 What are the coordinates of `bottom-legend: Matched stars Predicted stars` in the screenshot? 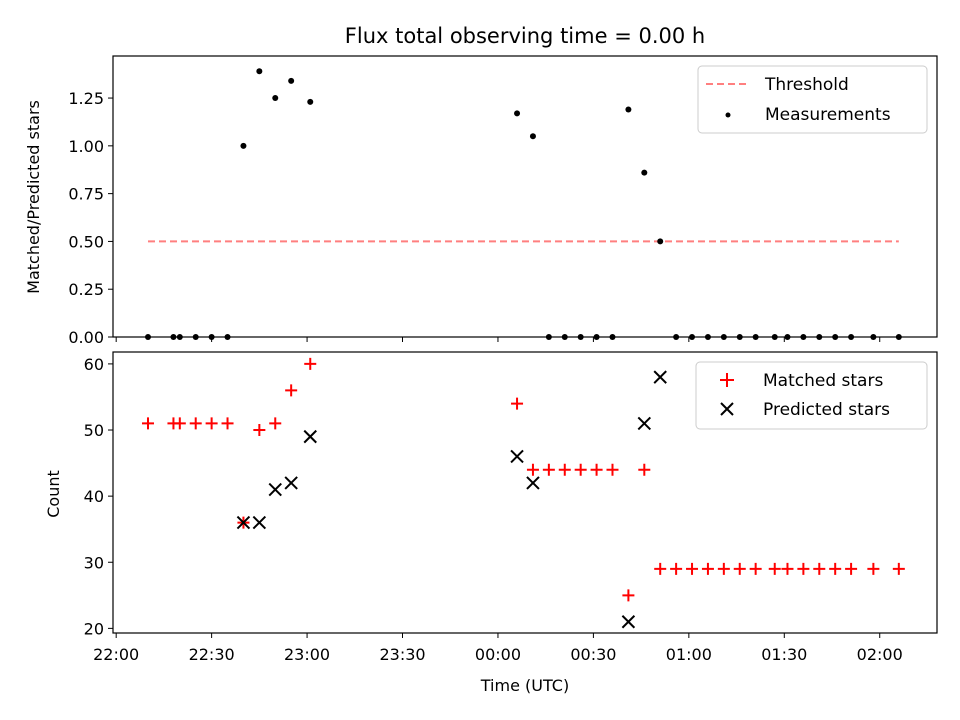 It's located at (811, 395).